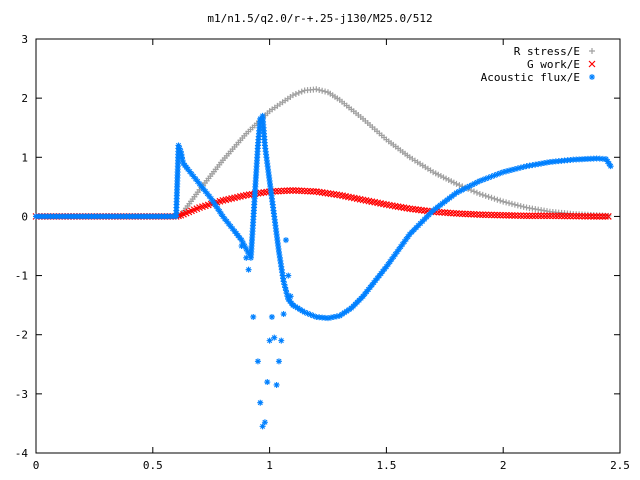 The image size is (640, 480). Describe the element at coordinates (21, 335) in the screenshot. I see `y-tick-label: -2` at that location.